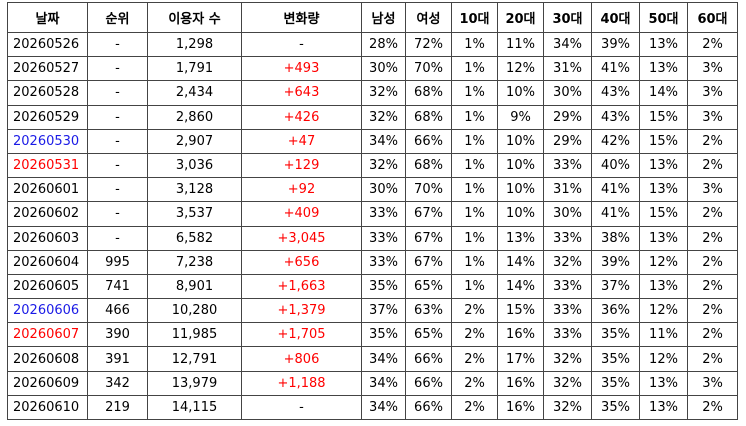 This screenshot has width=746, height=426. Describe the element at coordinates (520, 359) in the screenshot. I see `table-cell: 17%` at that location.